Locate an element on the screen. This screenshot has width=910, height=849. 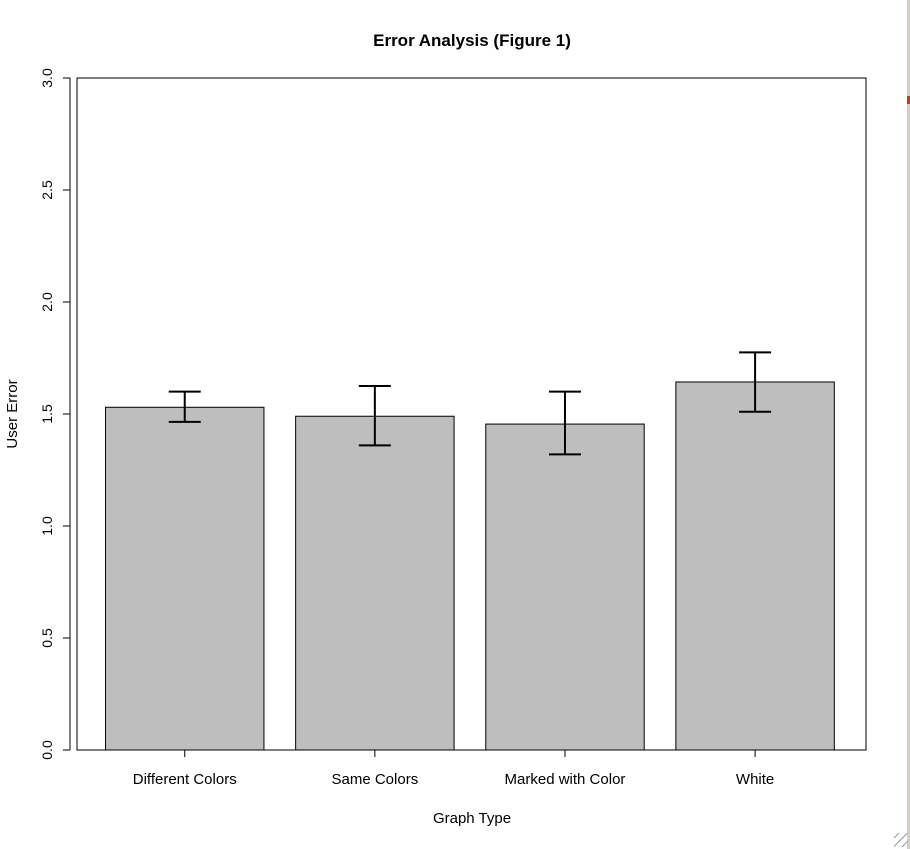
error-bars-group is located at coordinates (470, 403).